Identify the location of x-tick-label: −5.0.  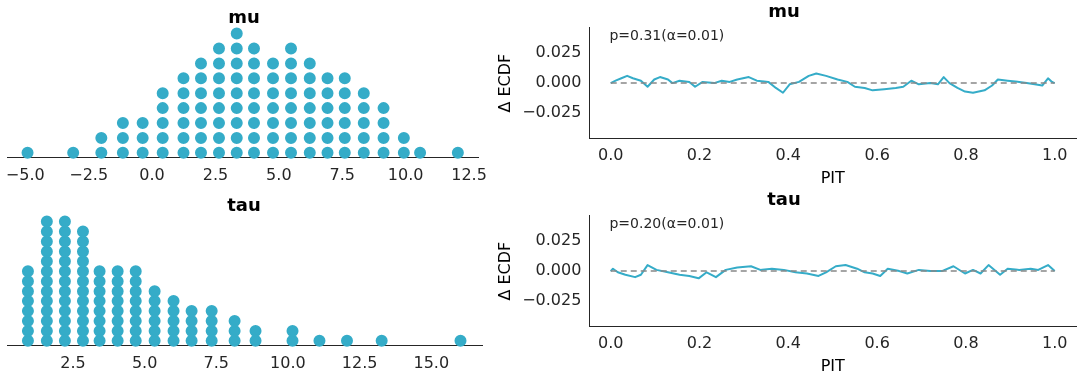
(25, 174).